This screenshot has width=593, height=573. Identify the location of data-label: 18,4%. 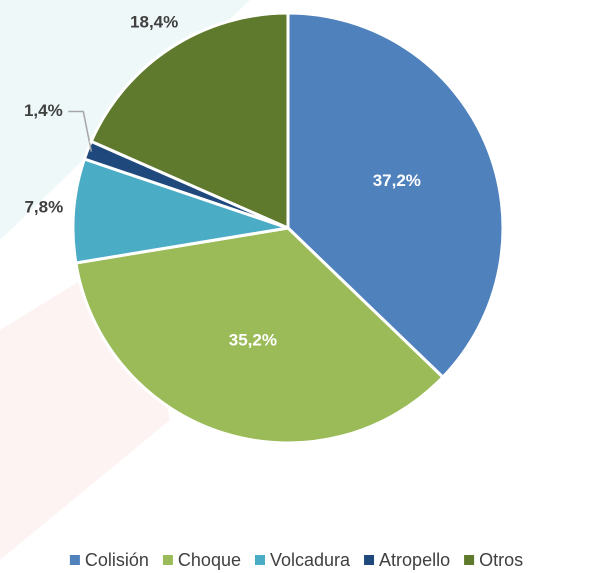
(154, 21).